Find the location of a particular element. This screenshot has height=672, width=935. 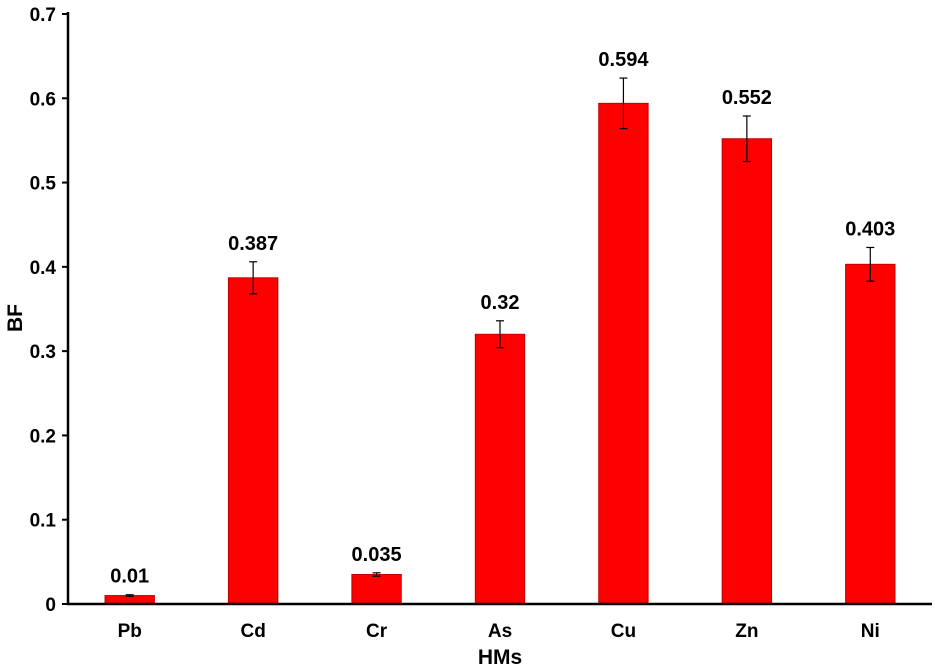

y-tick-label: 0.1 is located at coordinates (43, 521).